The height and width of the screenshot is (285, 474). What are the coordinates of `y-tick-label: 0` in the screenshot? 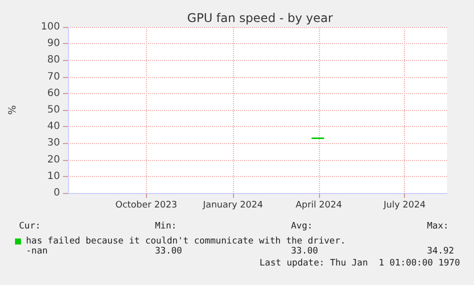 It's located at (57, 193).